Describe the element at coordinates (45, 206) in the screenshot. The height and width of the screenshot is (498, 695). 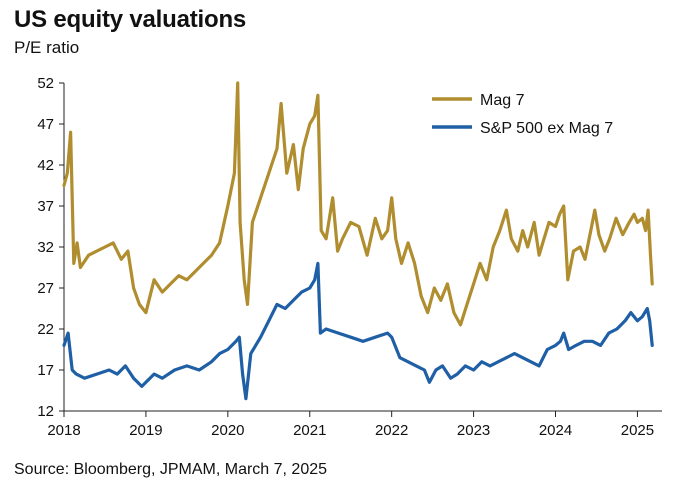
I see `y-tick-label: 37` at that location.